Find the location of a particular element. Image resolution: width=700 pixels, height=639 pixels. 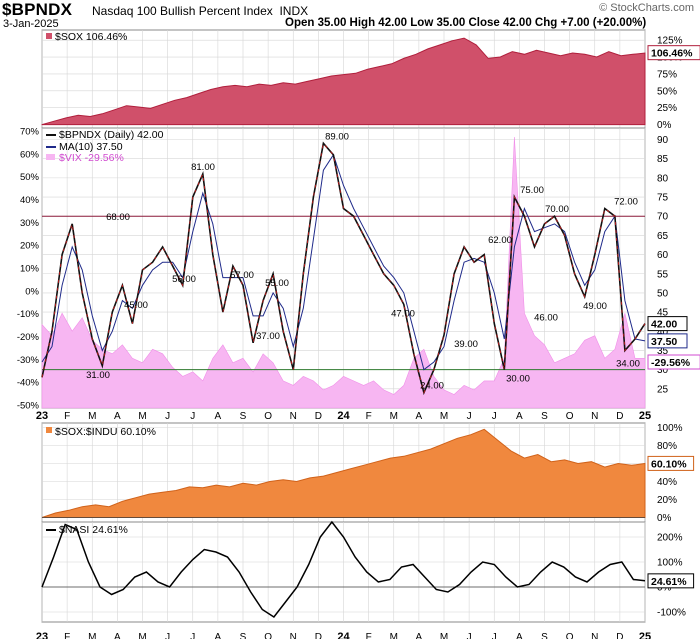

annotation-label: 34.00 is located at coordinates (628, 363).